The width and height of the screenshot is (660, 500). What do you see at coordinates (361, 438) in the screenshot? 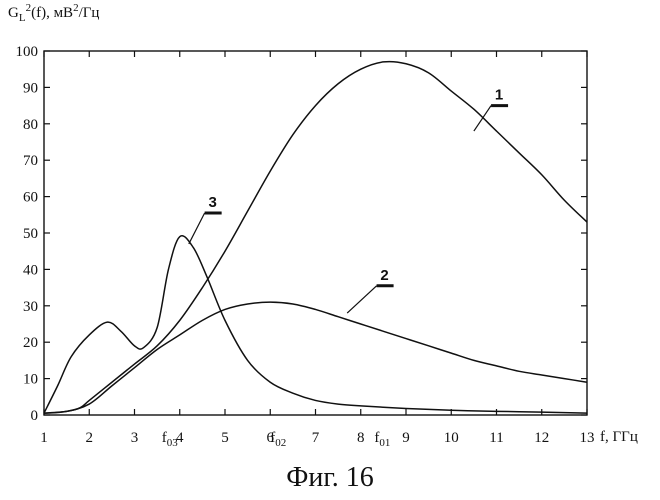
I see `x-tick-label: 8` at bounding box center [361, 438].